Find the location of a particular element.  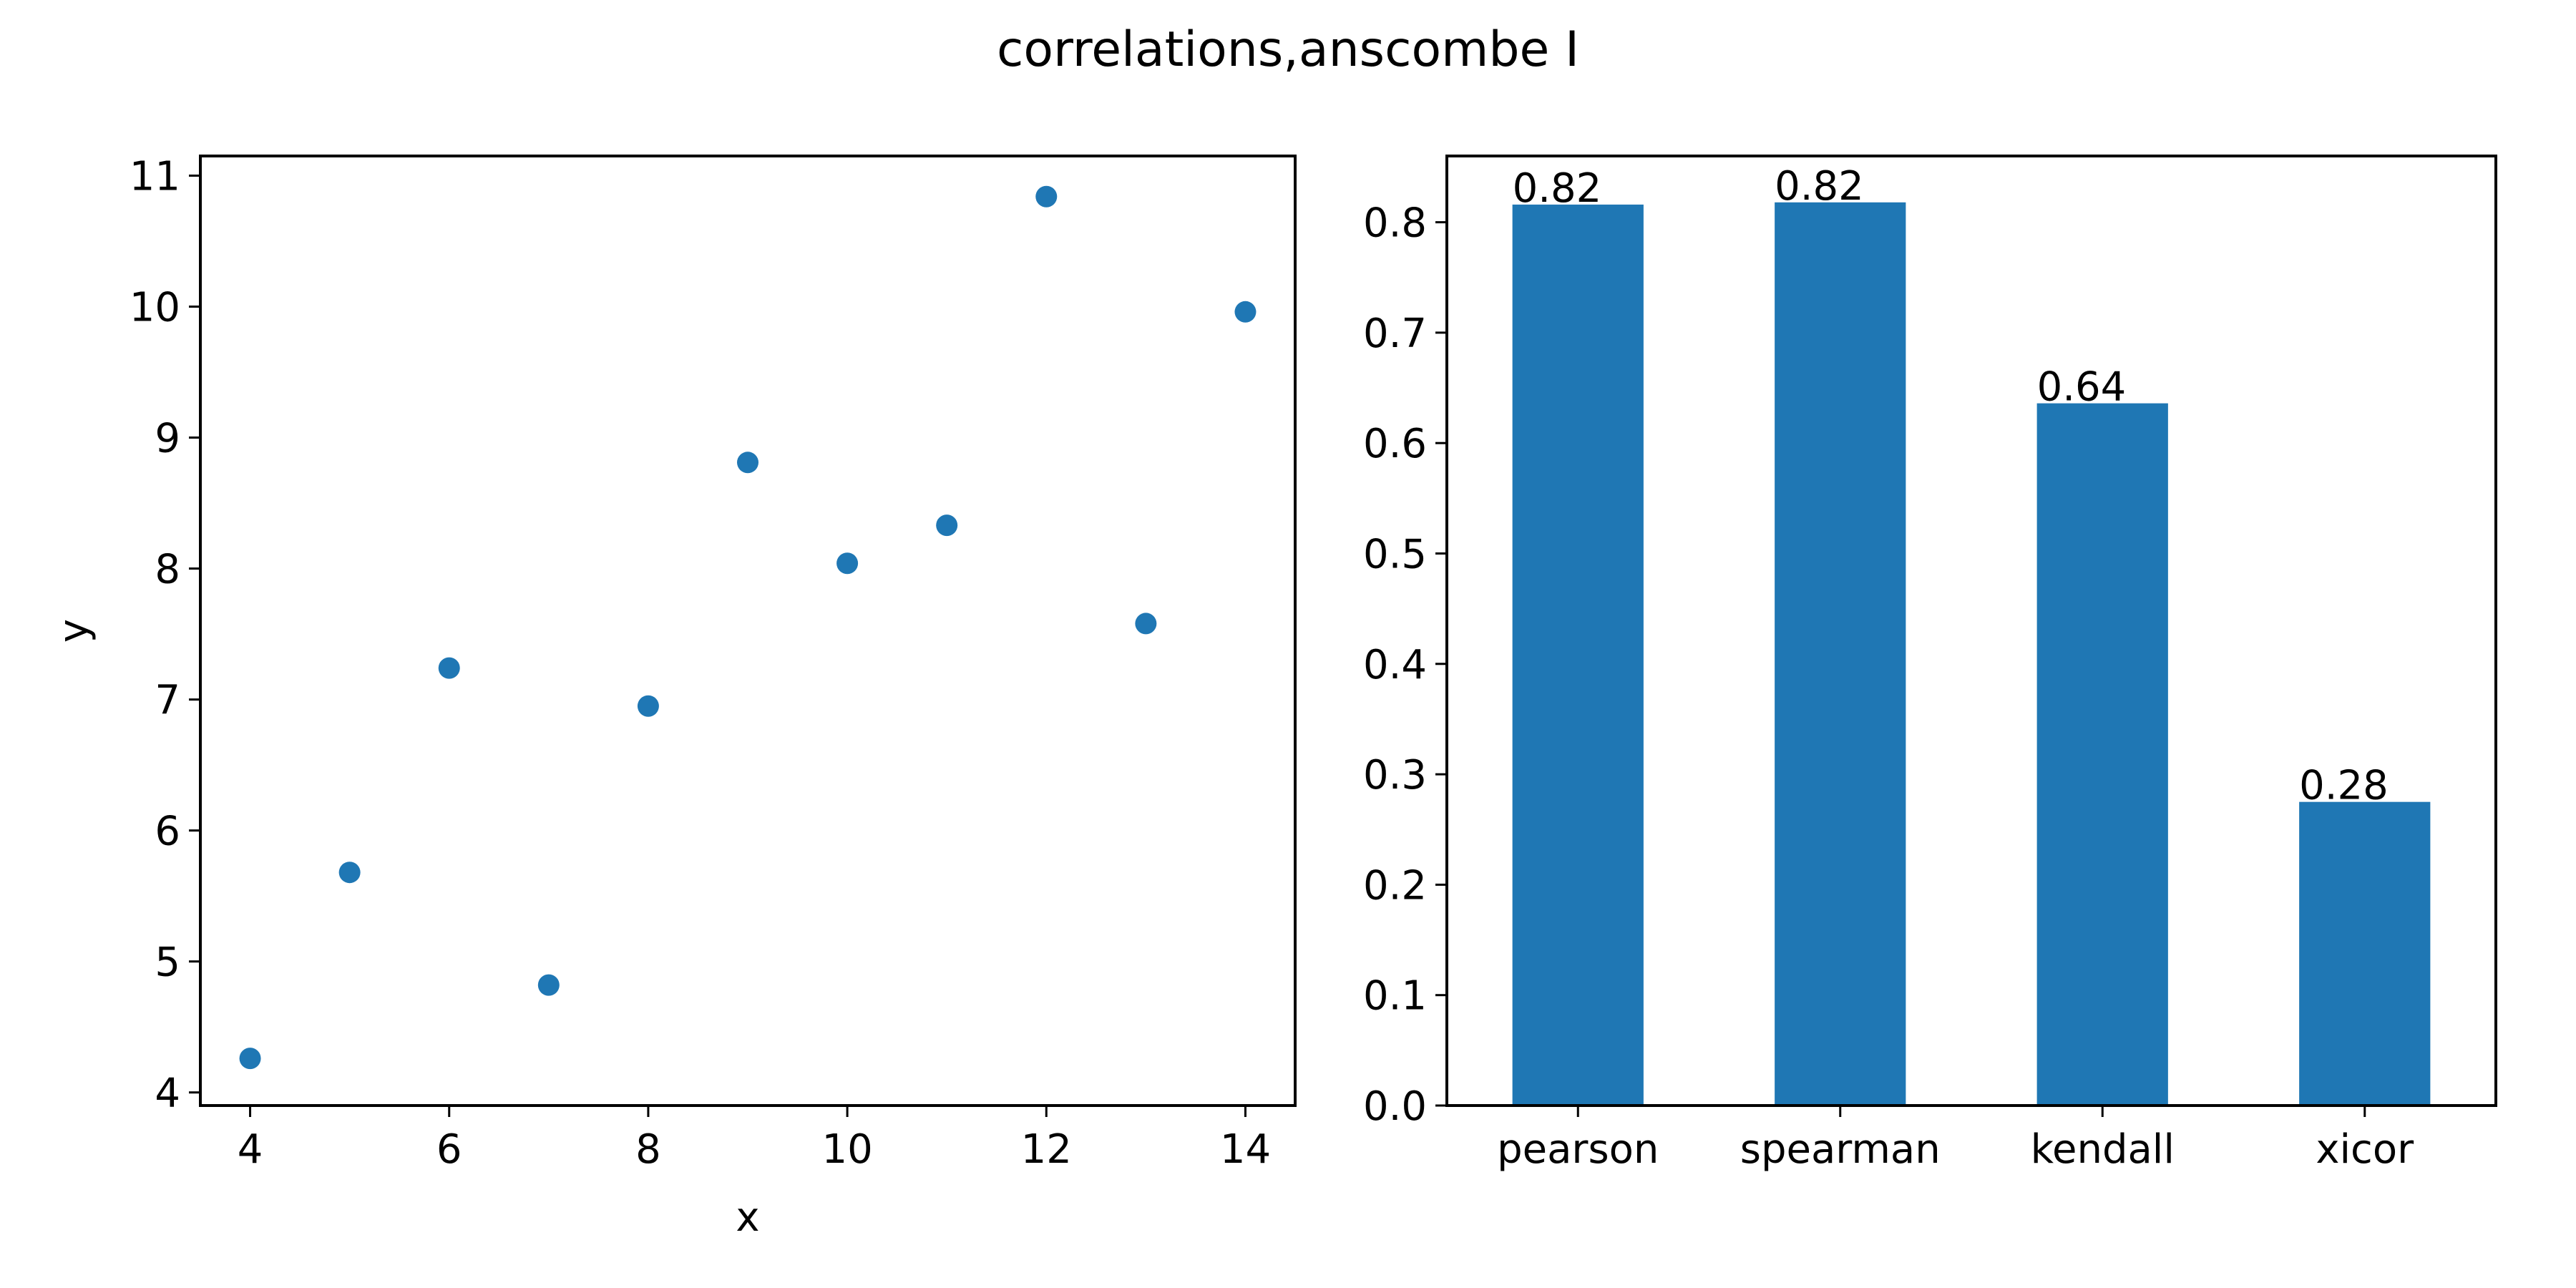

bar-y-tick-label: 0.7 is located at coordinates (1395, 334).